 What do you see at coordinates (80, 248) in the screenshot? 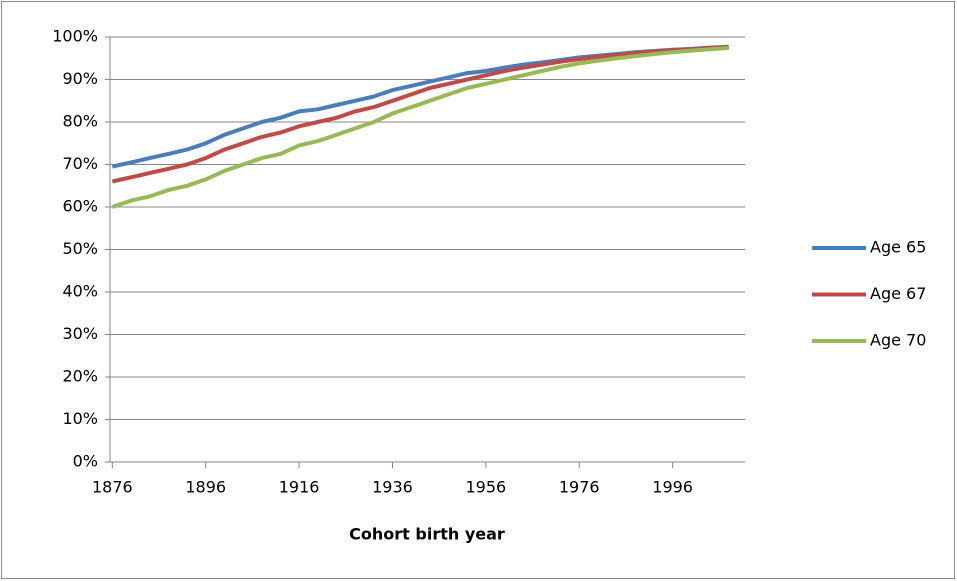
I see `y-tick-label: 50%` at bounding box center [80, 248].